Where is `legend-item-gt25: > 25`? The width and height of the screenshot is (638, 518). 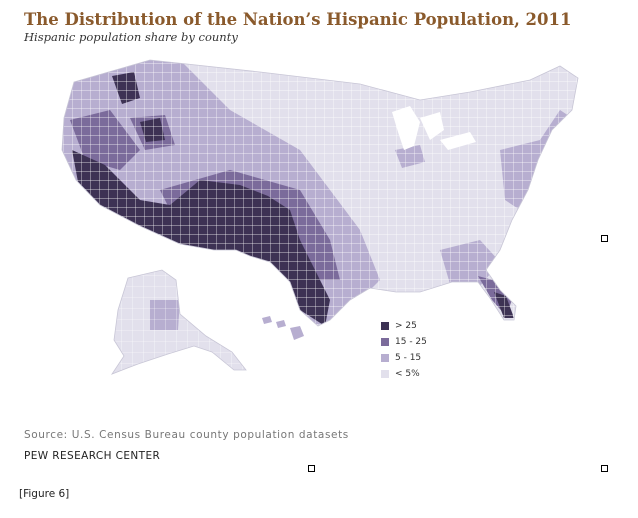 legend-item-gt25: > 25 is located at coordinates (404, 326).